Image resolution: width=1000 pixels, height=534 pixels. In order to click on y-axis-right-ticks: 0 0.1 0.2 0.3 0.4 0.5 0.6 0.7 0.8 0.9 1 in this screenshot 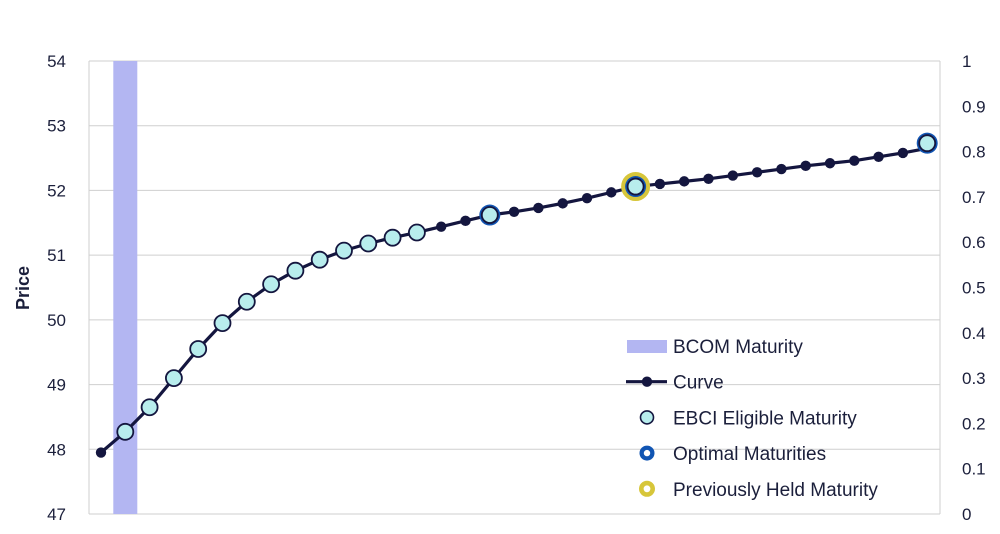, I will do `click(974, 288)`.